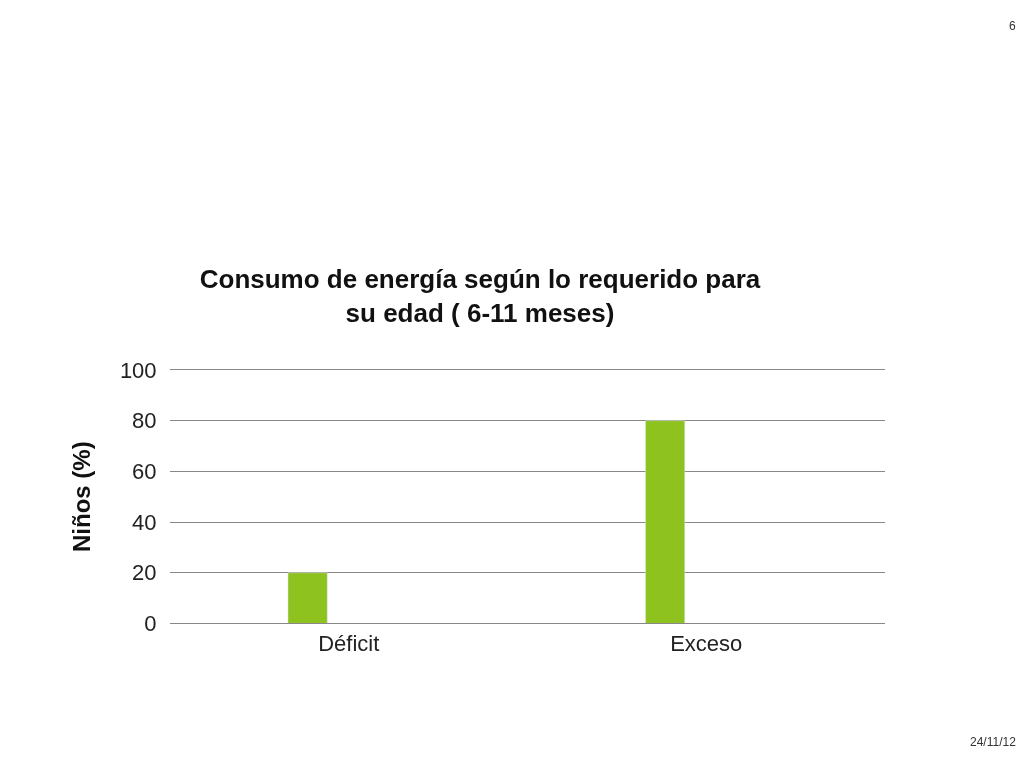 This screenshot has height=768, width=1024. I want to click on text: 6, so click(1012, 26).